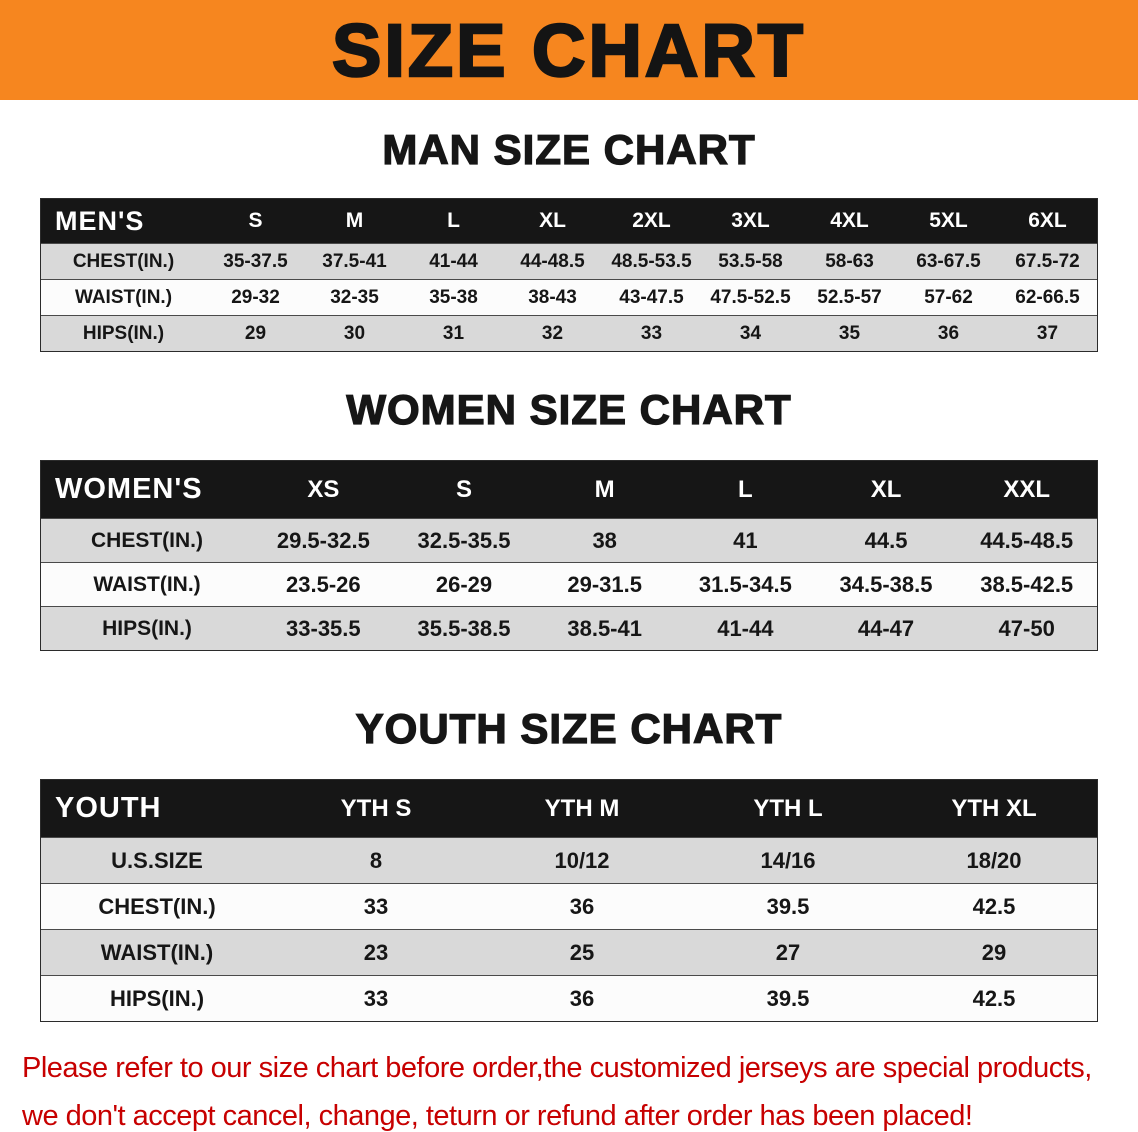 The width and height of the screenshot is (1138, 1132). Describe the element at coordinates (651, 261) in the screenshot. I see `size-value-cell: 48.5-53.5` at that location.